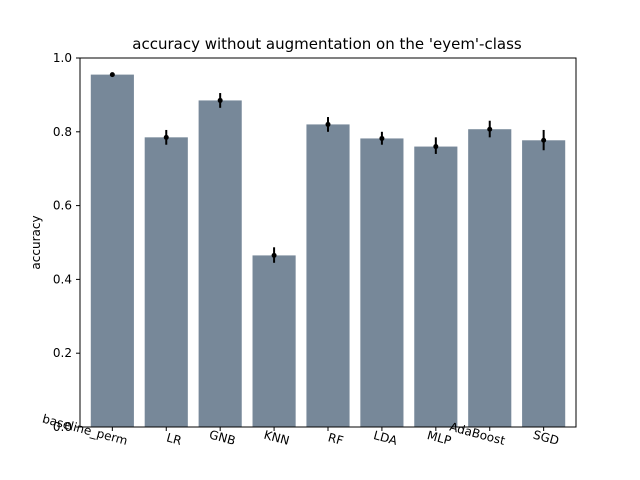  What do you see at coordinates (36, 242) in the screenshot?
I see `y-axis-label: accuracy` at bounding box center [36, 242].